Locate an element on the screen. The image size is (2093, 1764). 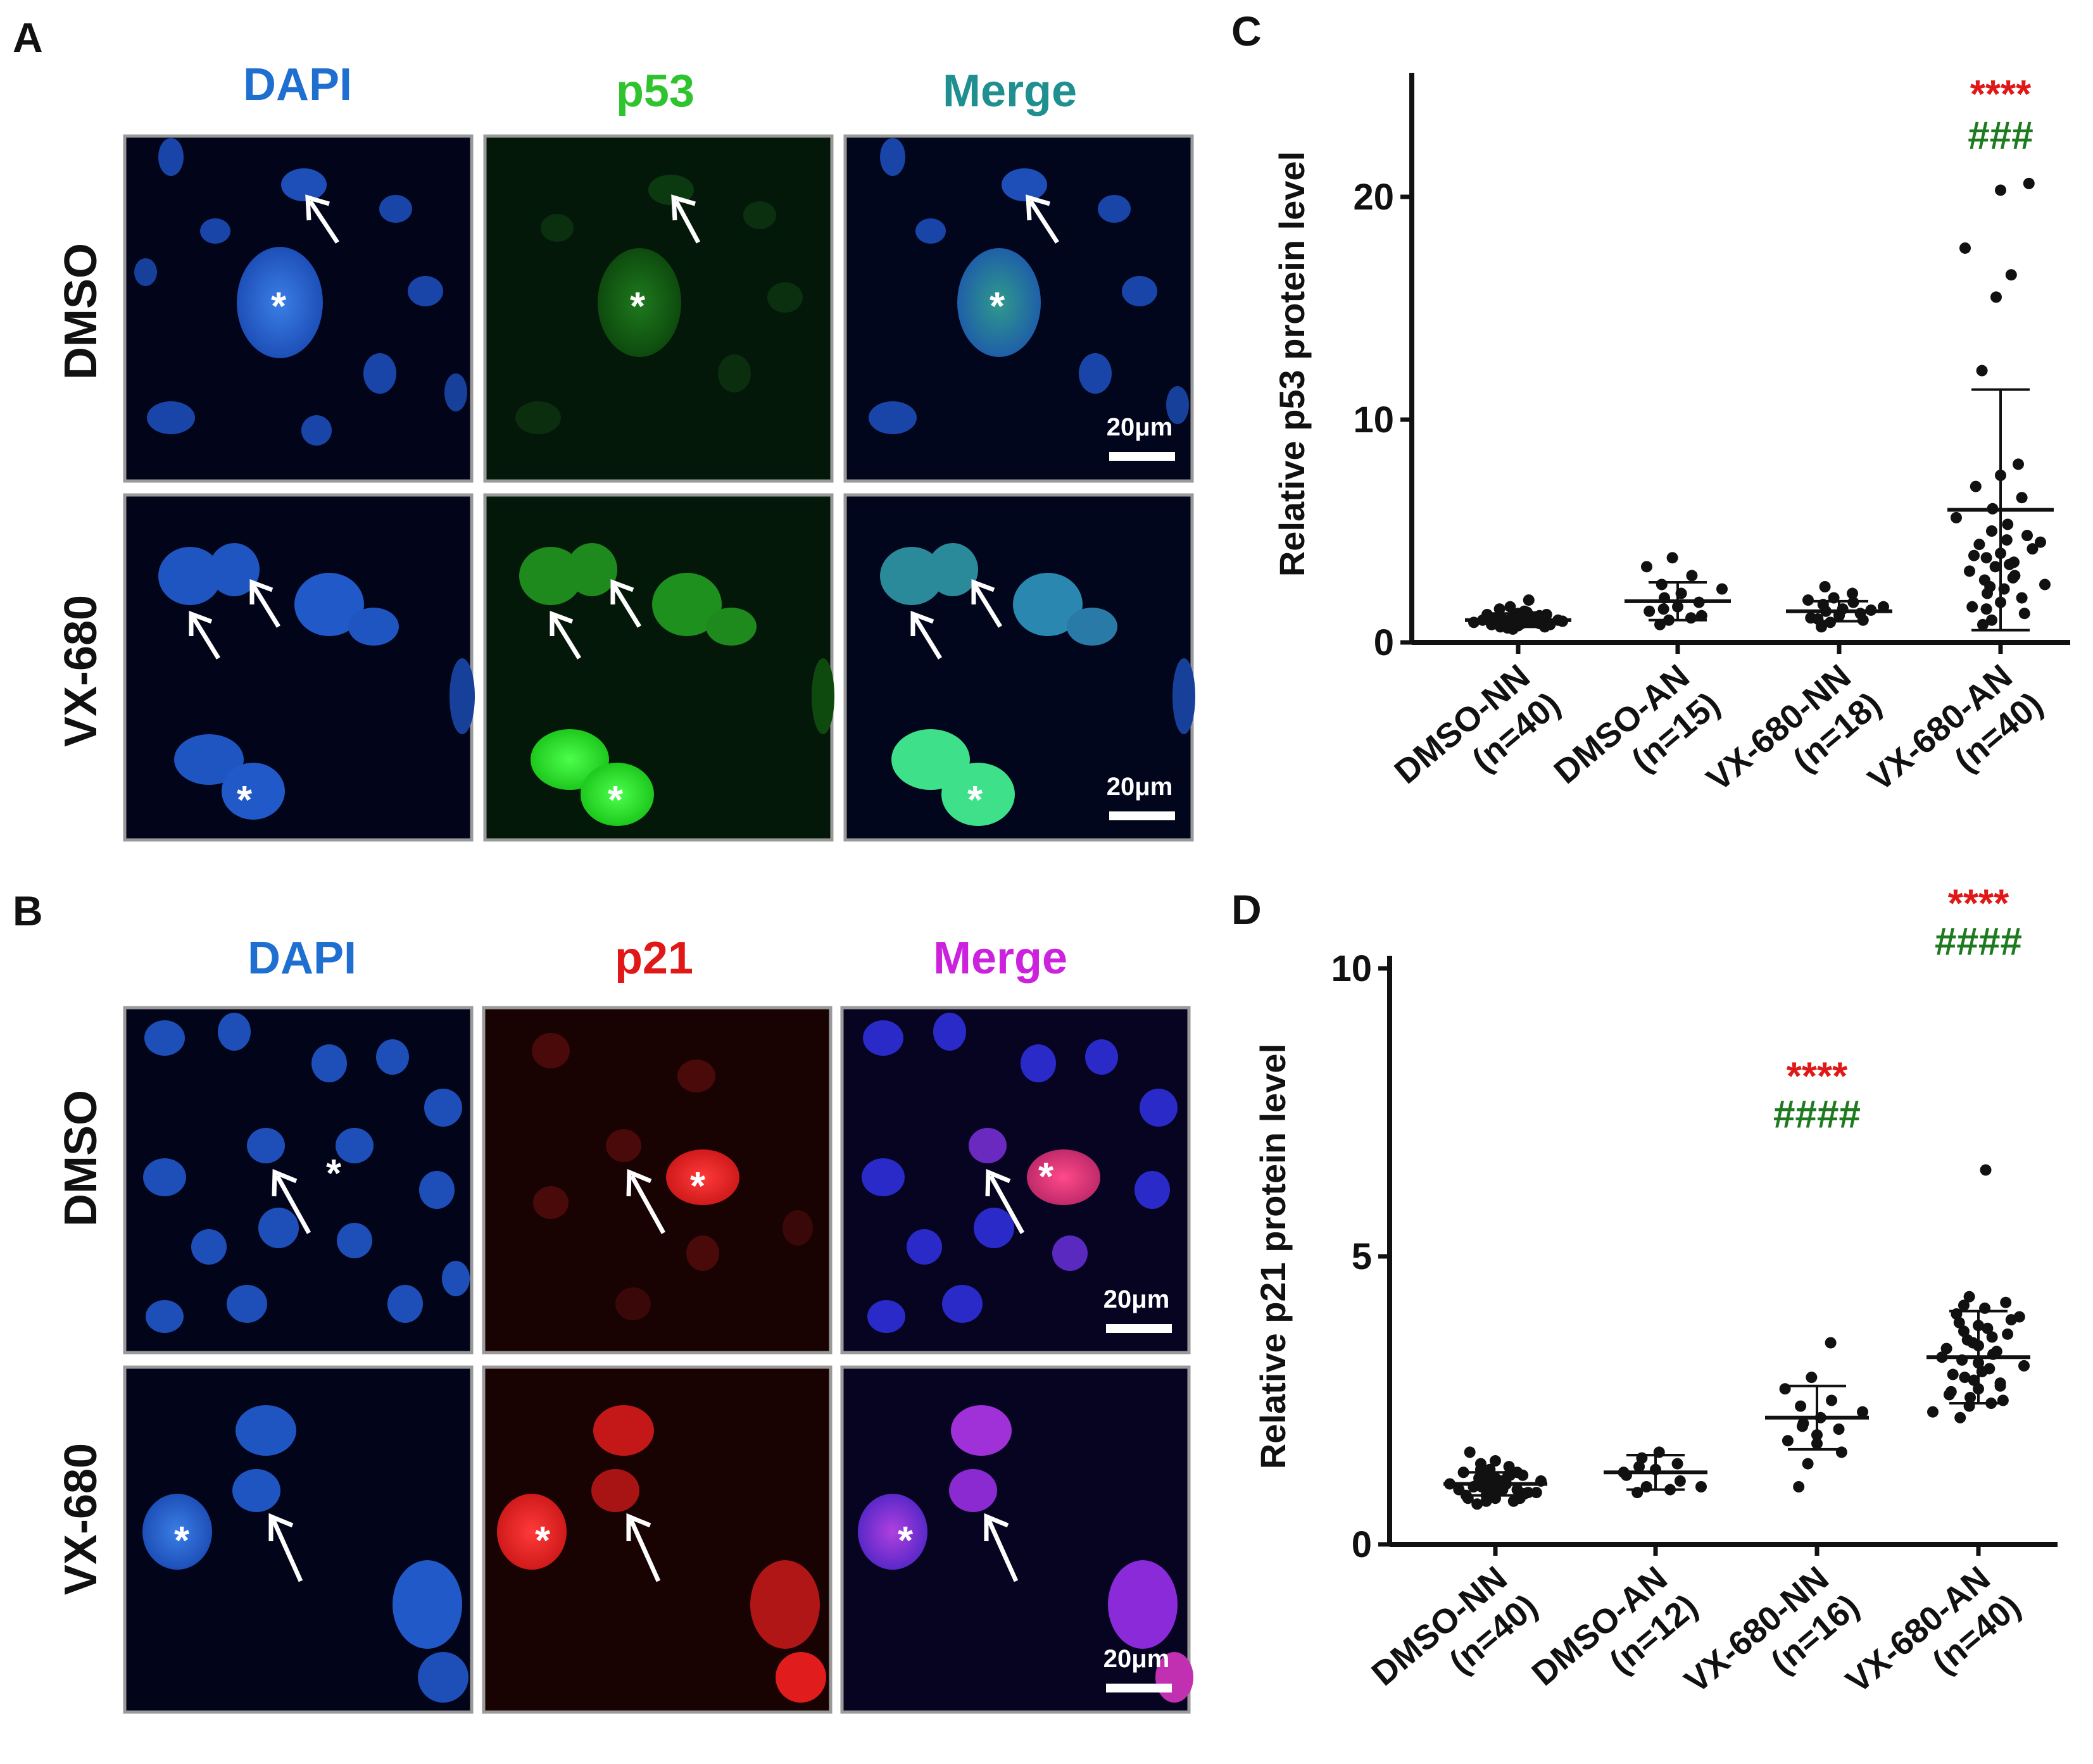
asterisk-a-vx680-dapi: * is located at coordinates (245, 800).